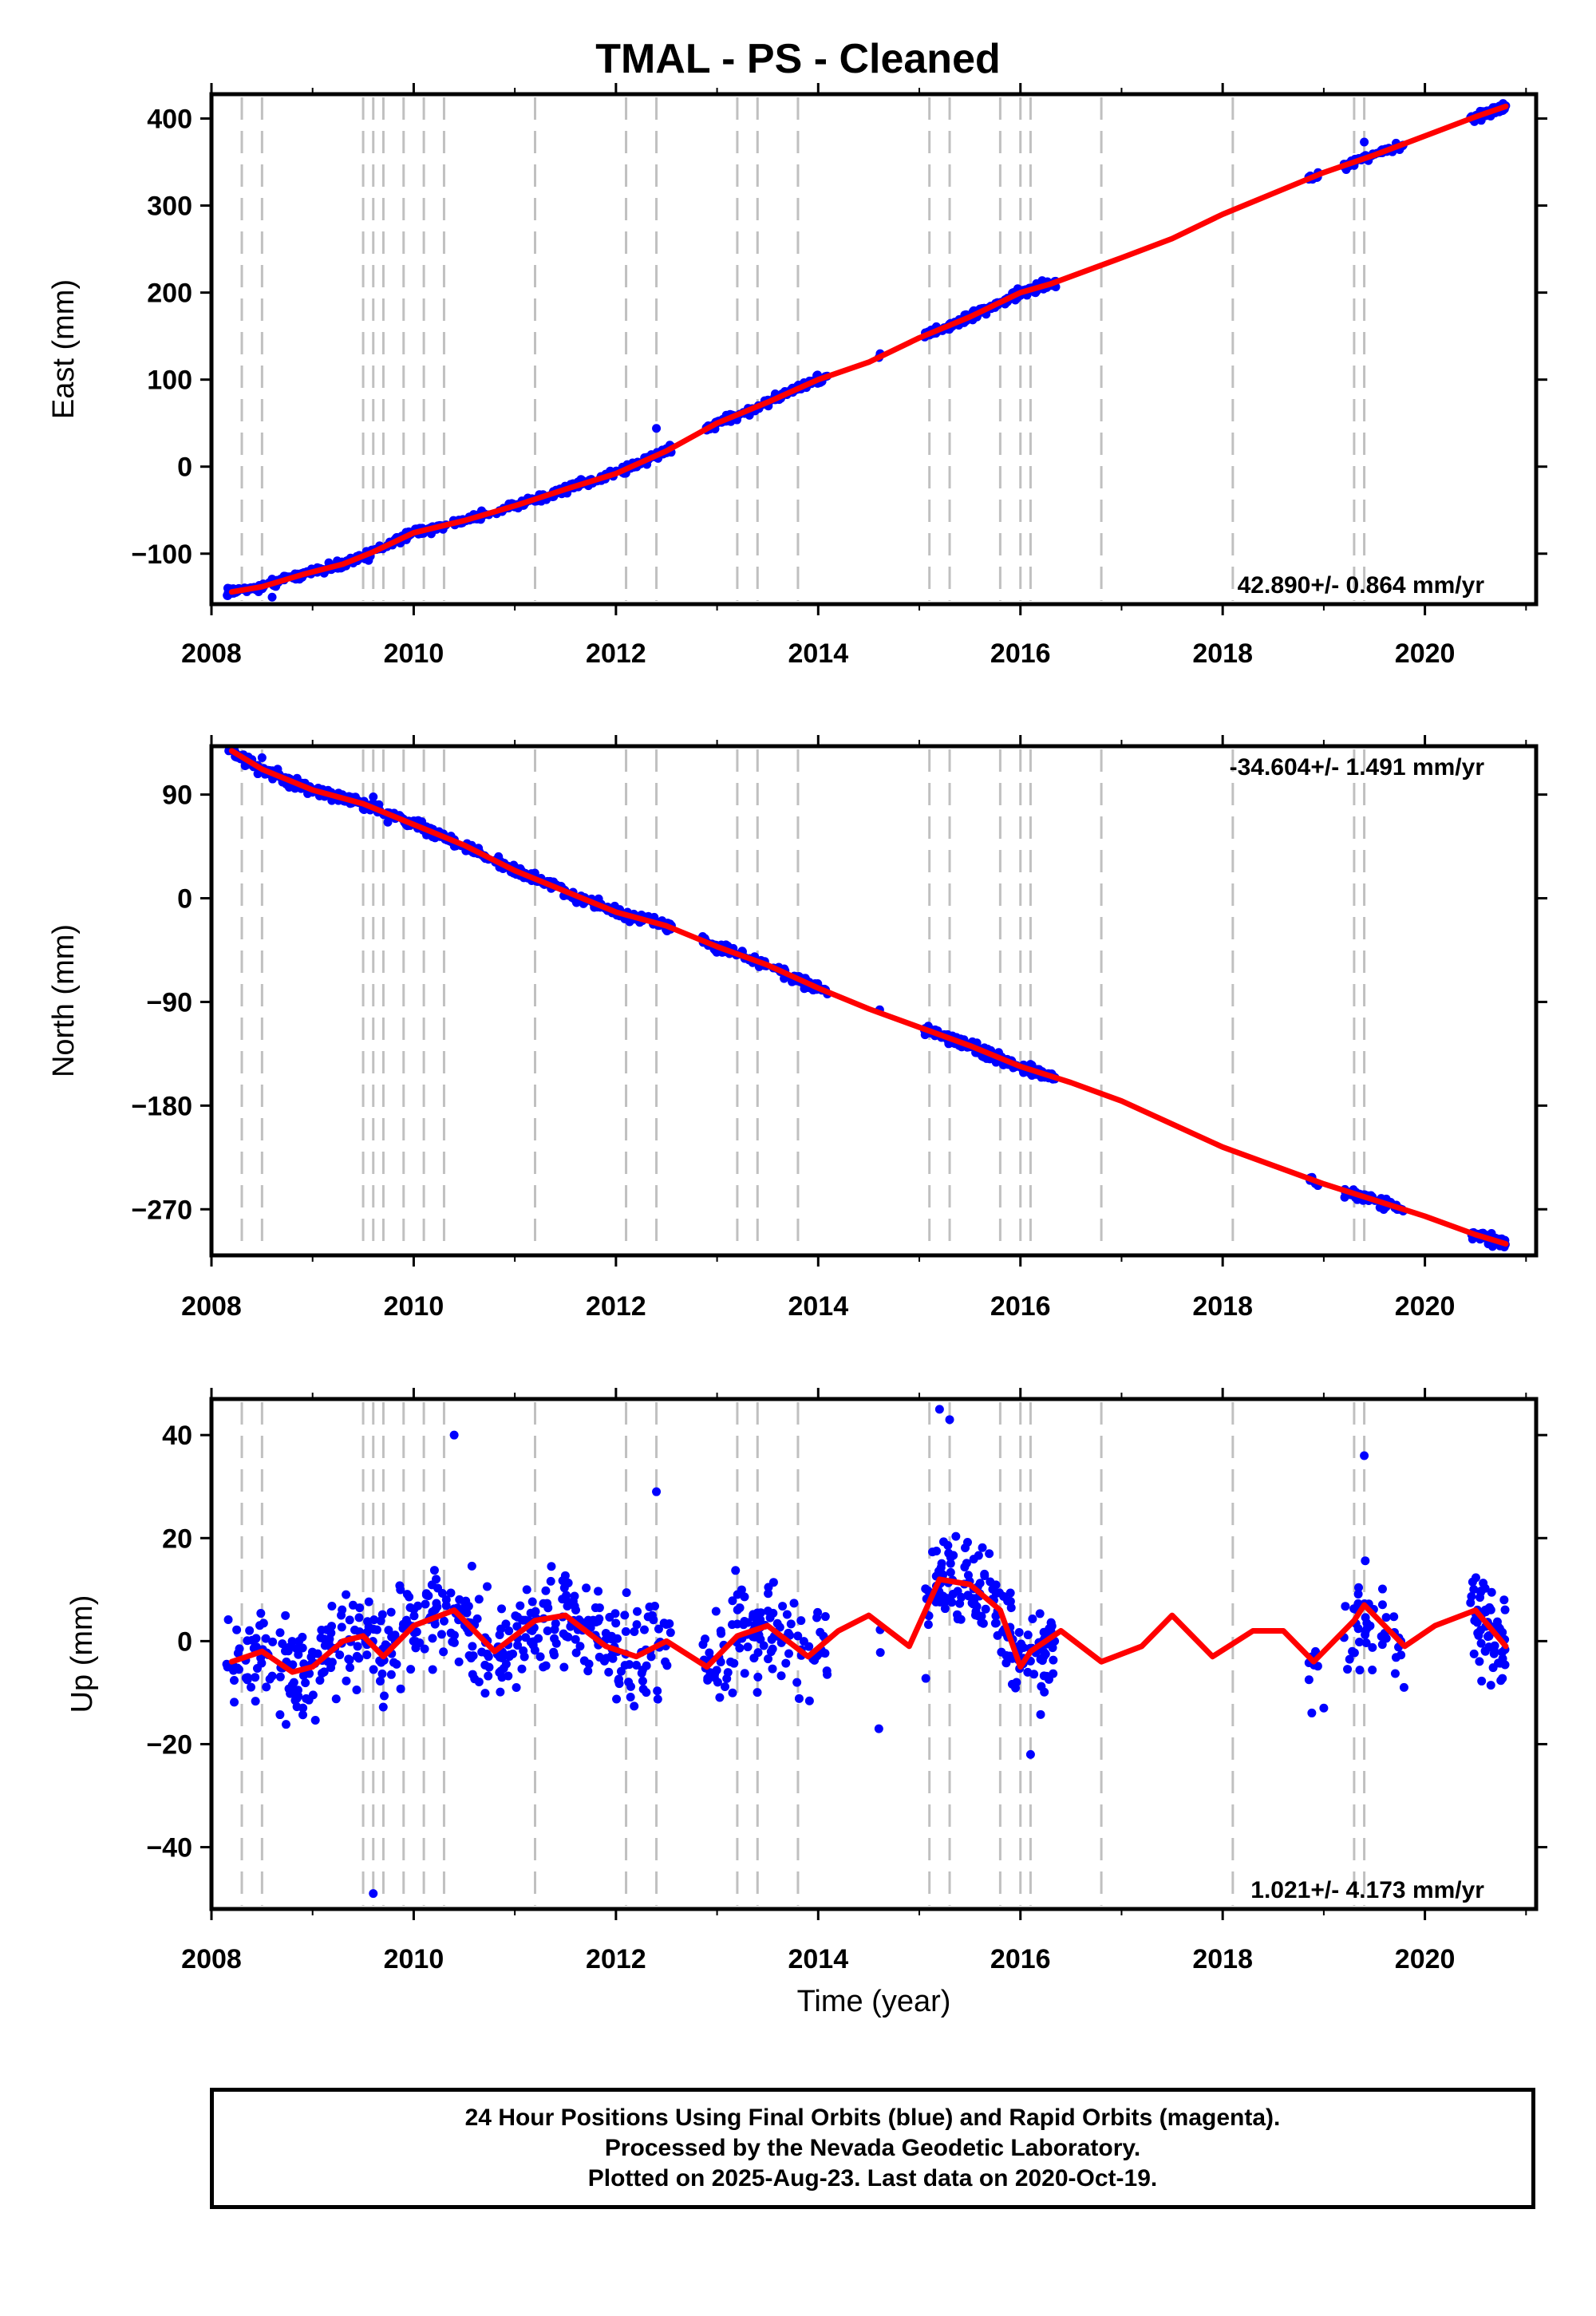  What do you see at coordinates (874, 2001) in the screenshot?
I see `x-axis-label: Time (year)` at bounding box center [874, 2001].